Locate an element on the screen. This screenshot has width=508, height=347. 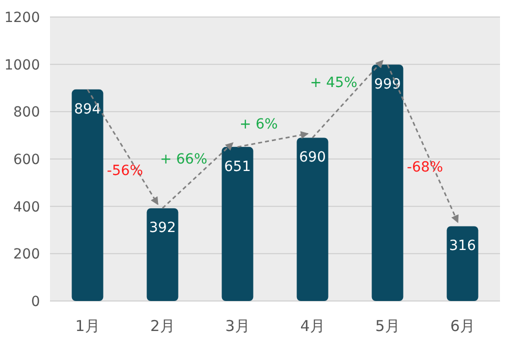
y-tick-label: 1000 is located at coordinates (22, 65).